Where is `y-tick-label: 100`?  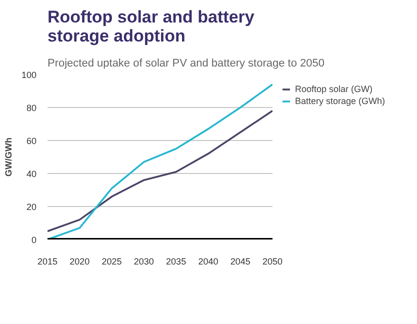 y-tick-label: 100 is located at coordinates (29, 75).